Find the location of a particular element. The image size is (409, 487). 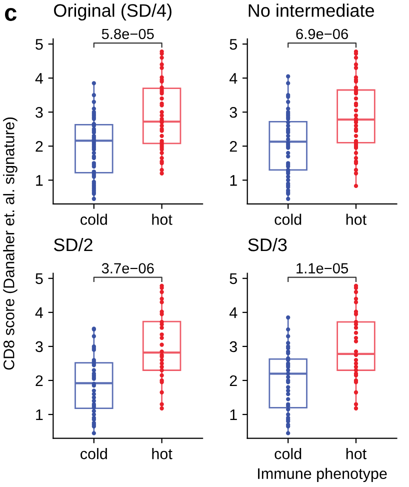

annotation: 6.9e−06 is located at coordinates (322, 34).